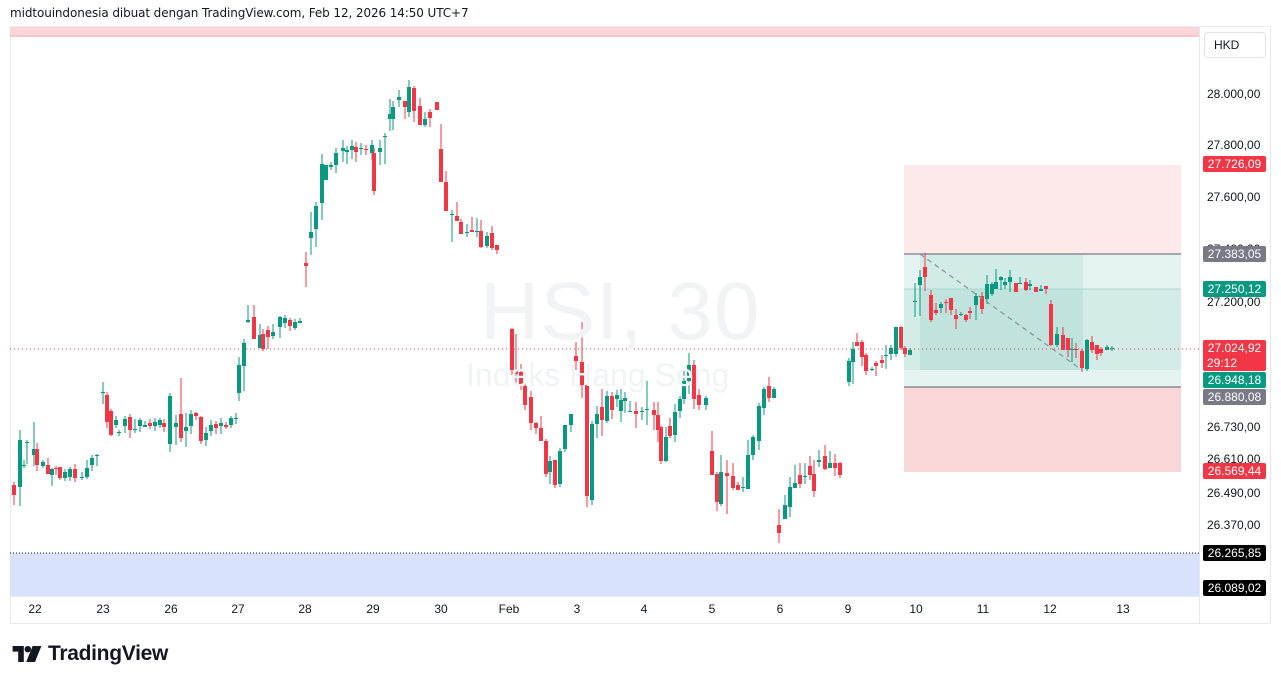  I want to click on tradingview-logo: TradingView, so click(90, 654).